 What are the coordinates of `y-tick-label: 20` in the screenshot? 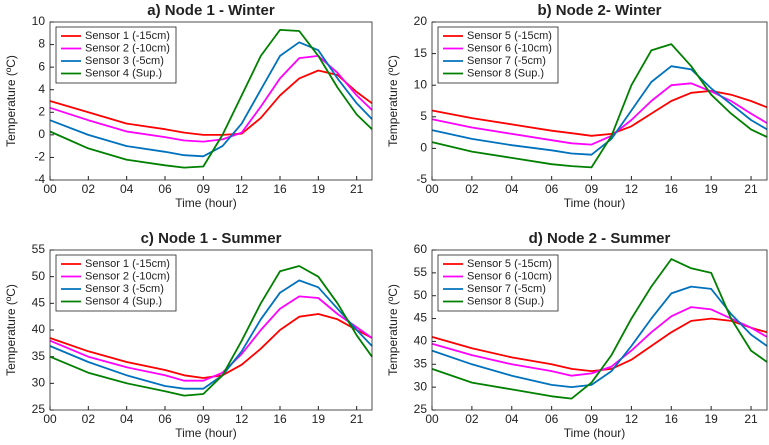 It's located at (421, 21).